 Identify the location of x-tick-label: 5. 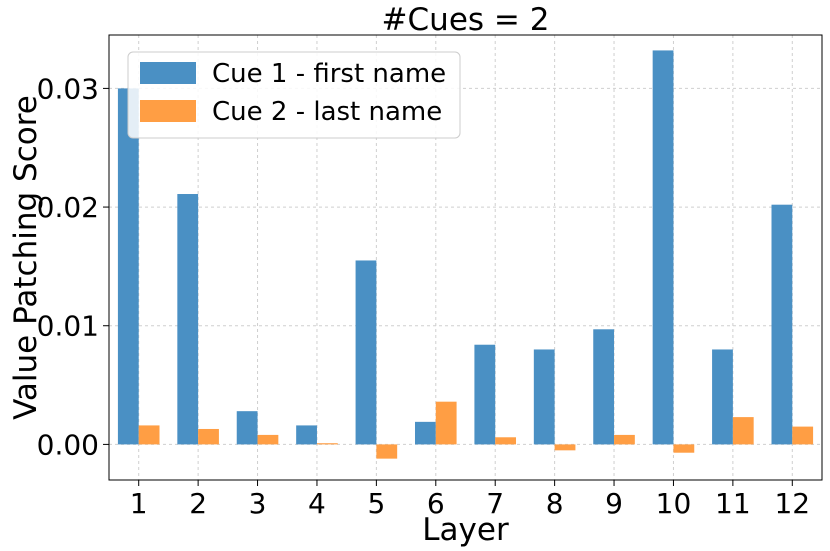
(376, 503).